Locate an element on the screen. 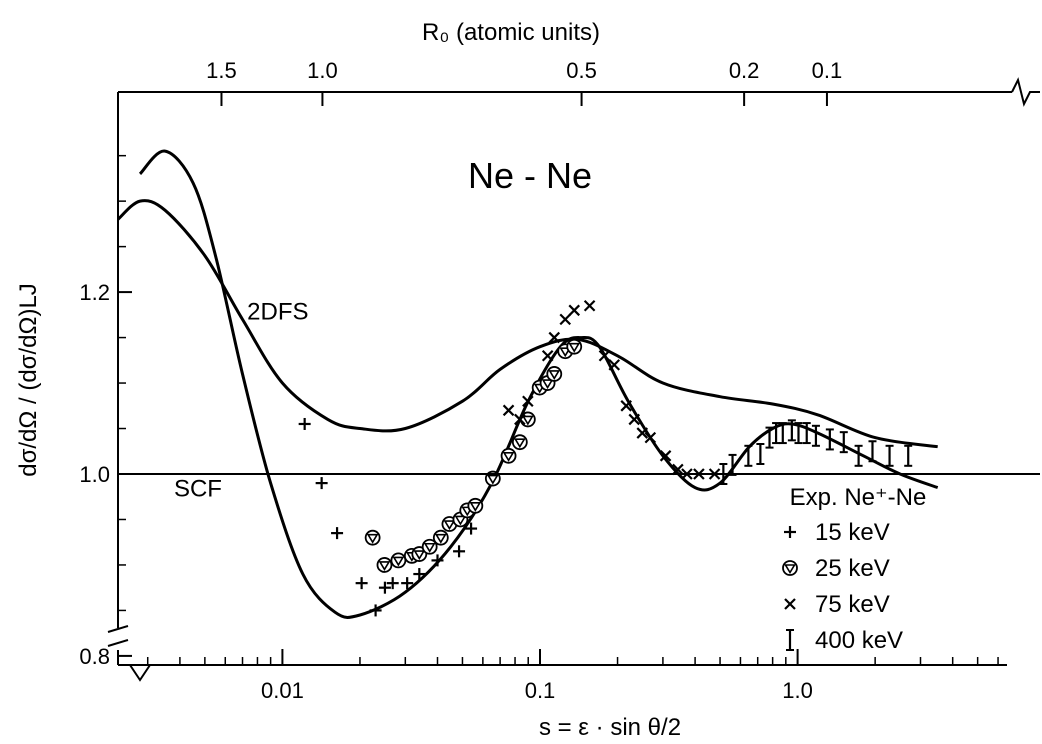 This screenshot has width=1042, height=744. top-tick-label: 0.2 is located at coordinates (744, 70).